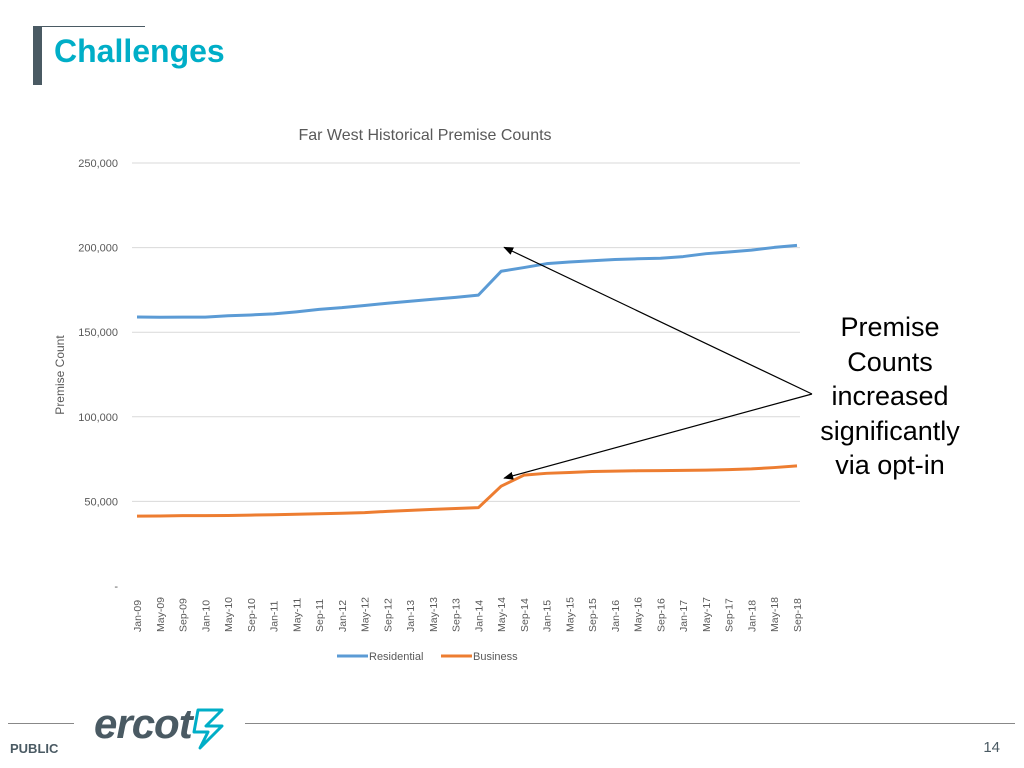 This screenshot has height=768, width=1024. I want to click on x-tick-label: Jan-11, so click(275, 616).